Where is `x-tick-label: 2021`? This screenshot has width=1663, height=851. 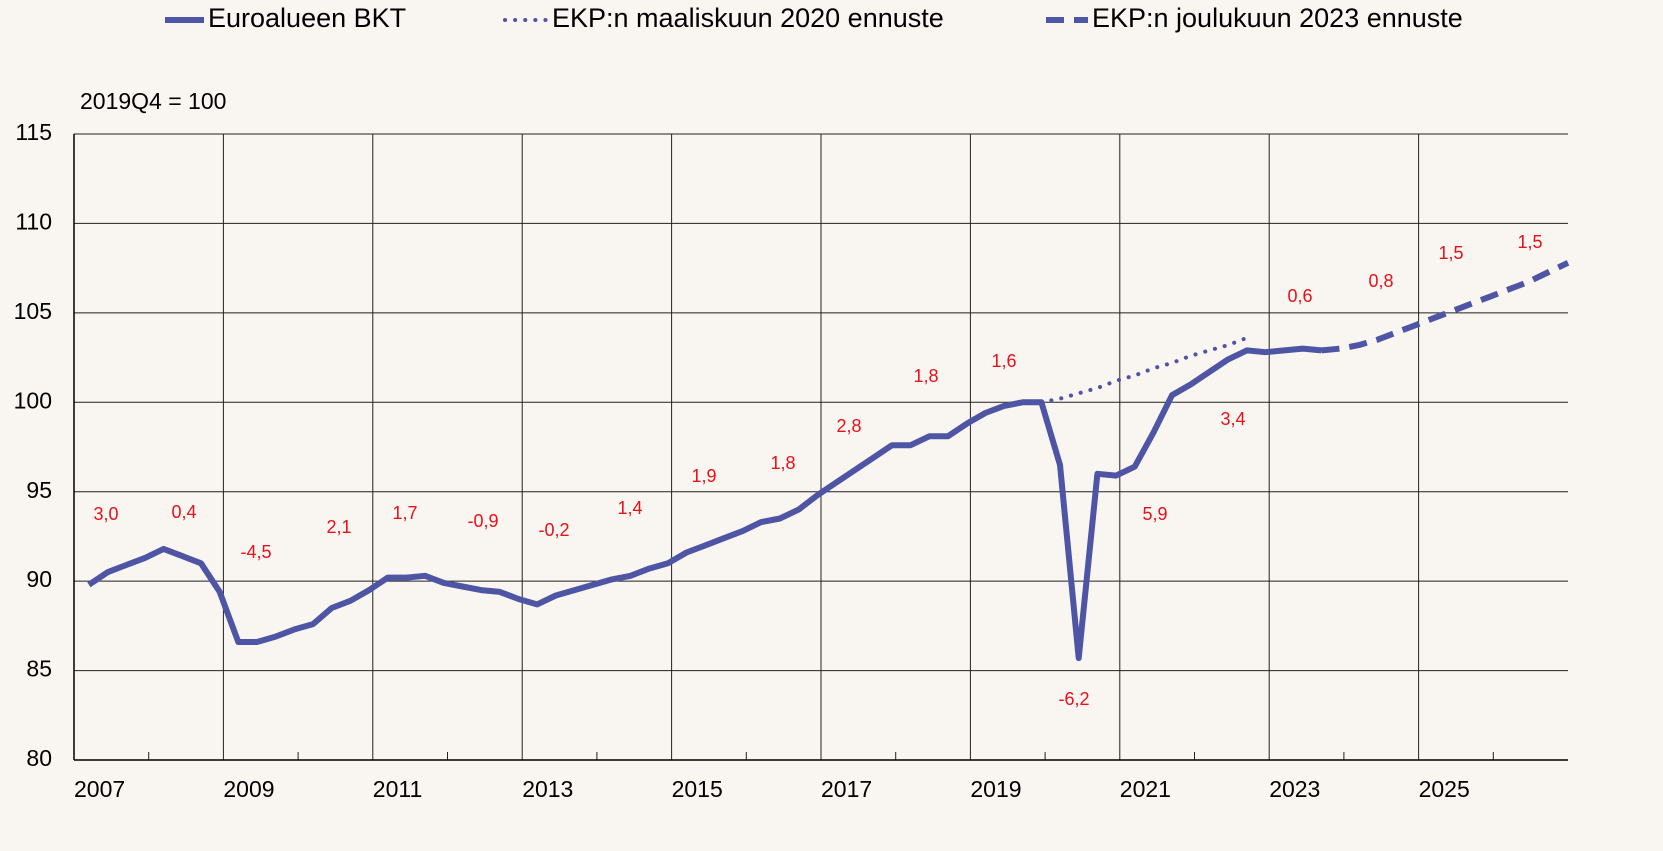 x-tick-label: 2021 is located at coordinates (1145, 789).